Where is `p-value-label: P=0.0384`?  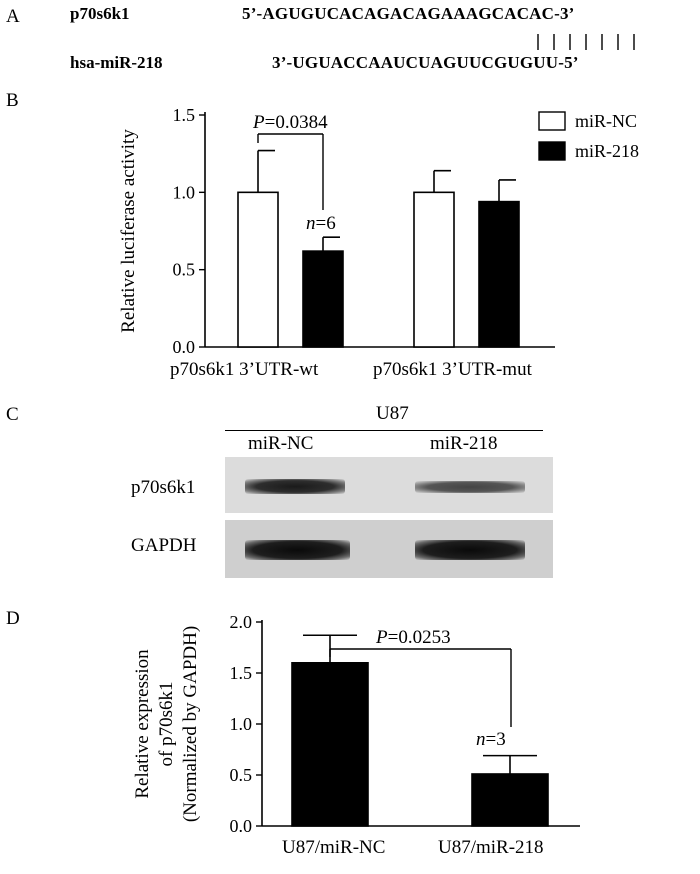 p-value-label: P=0.0384 is located at coordinates (290, 122).